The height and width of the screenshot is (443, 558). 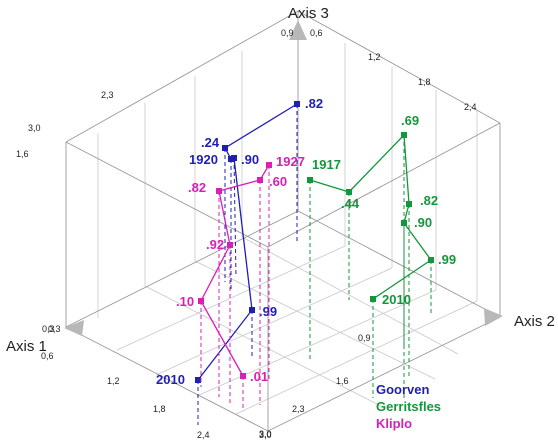 I want to click on tick-label-y: 0,9, so click(x=364, y=338).